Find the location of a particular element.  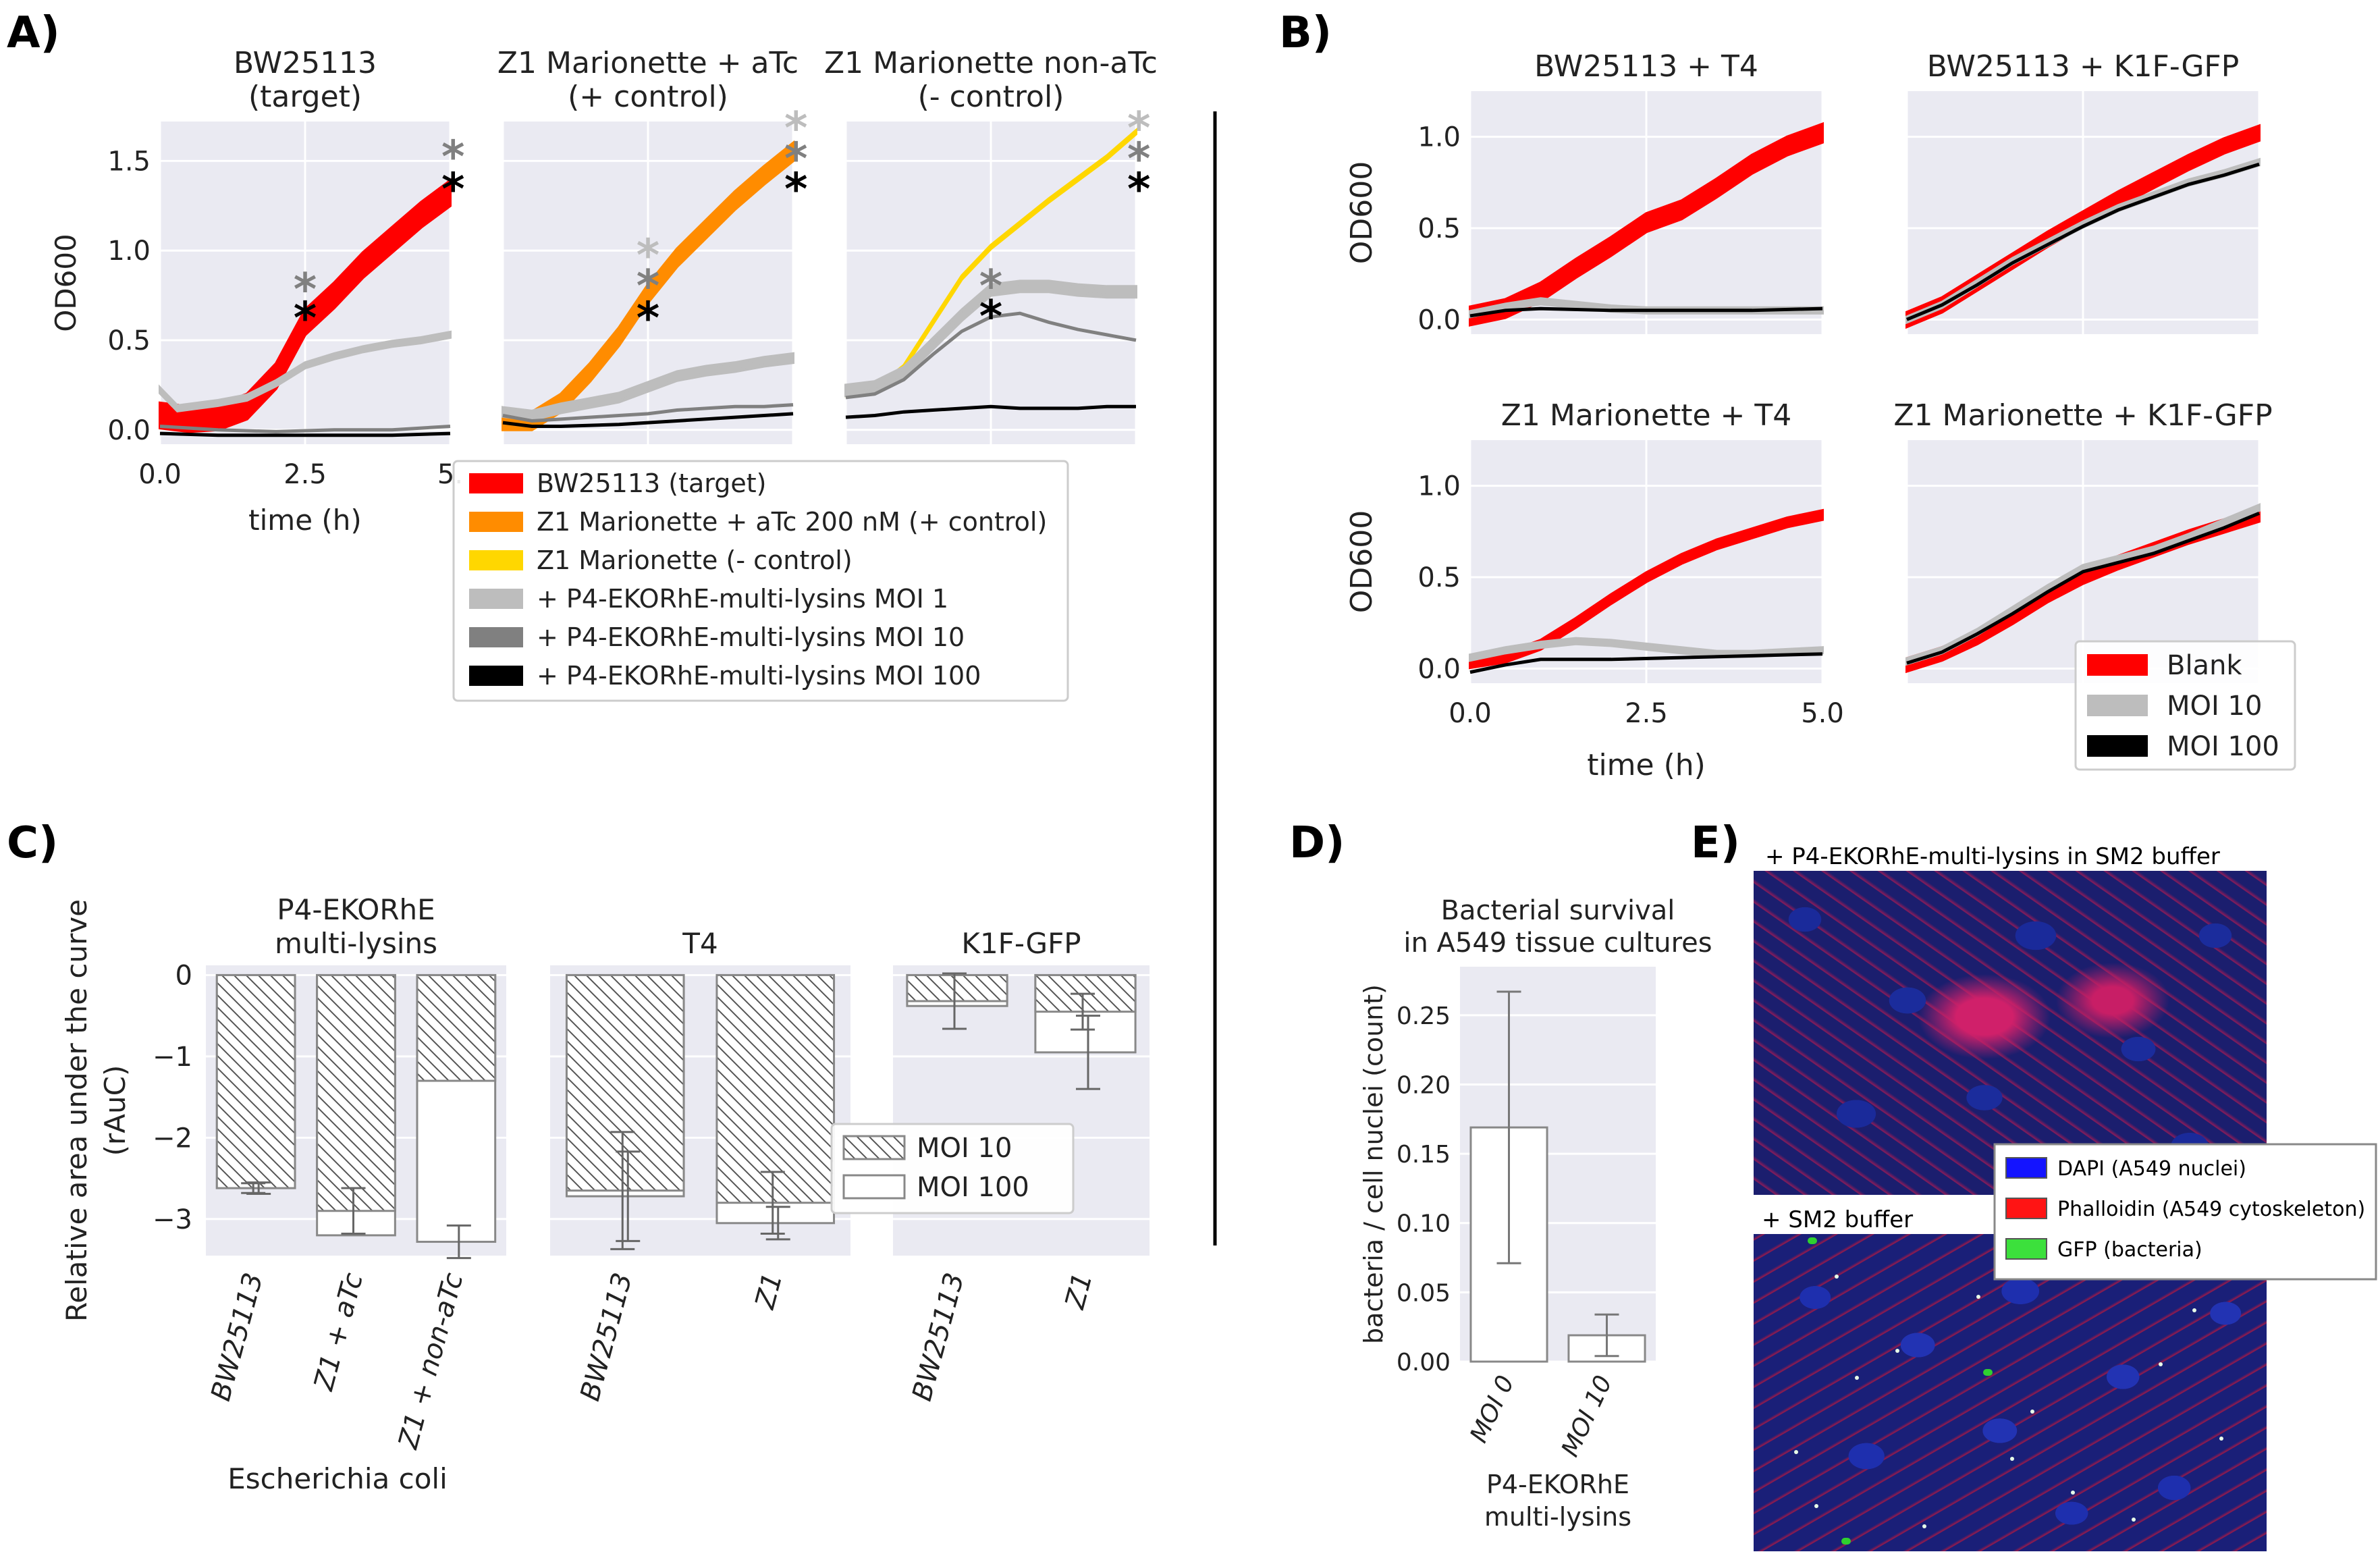

subplot-title: (+ control) is located at coordinates (648, 97).